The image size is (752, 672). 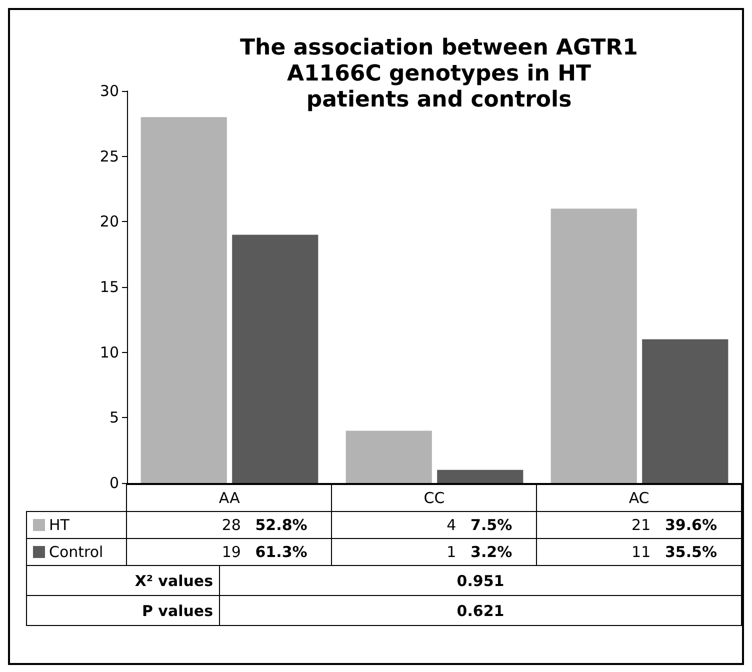 What do you see at coordinates (434, 498) in the screenshot?
I see `x-tick-label: CC` at bounding box center [434, 498].